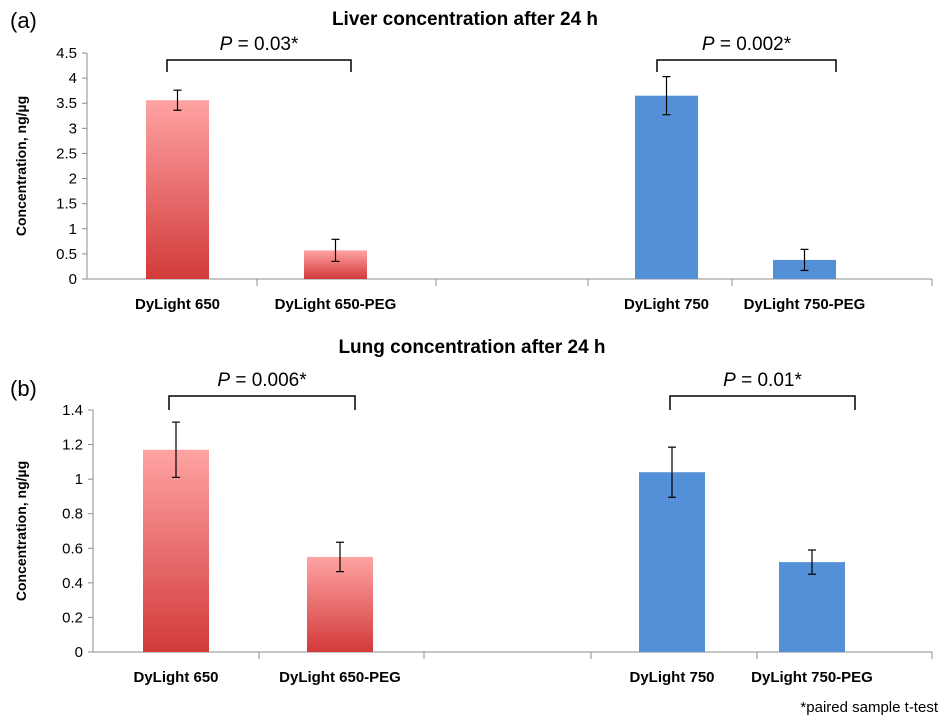 The height and width of the screenshot is (719, 948). Describe the element at coordinates (762, 380) in the screenshot. I see `p-value-label: P = 0.01*` at that location.